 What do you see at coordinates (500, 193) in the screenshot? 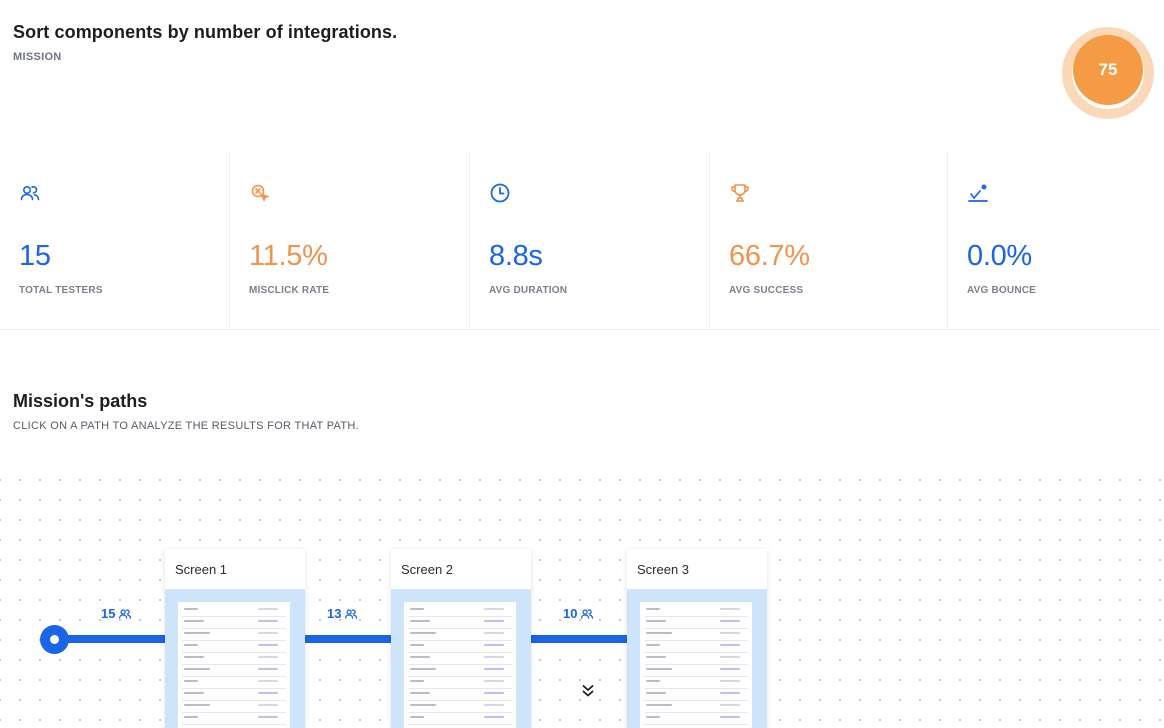
I see `clock-icon` at bounding box center [500, 193].